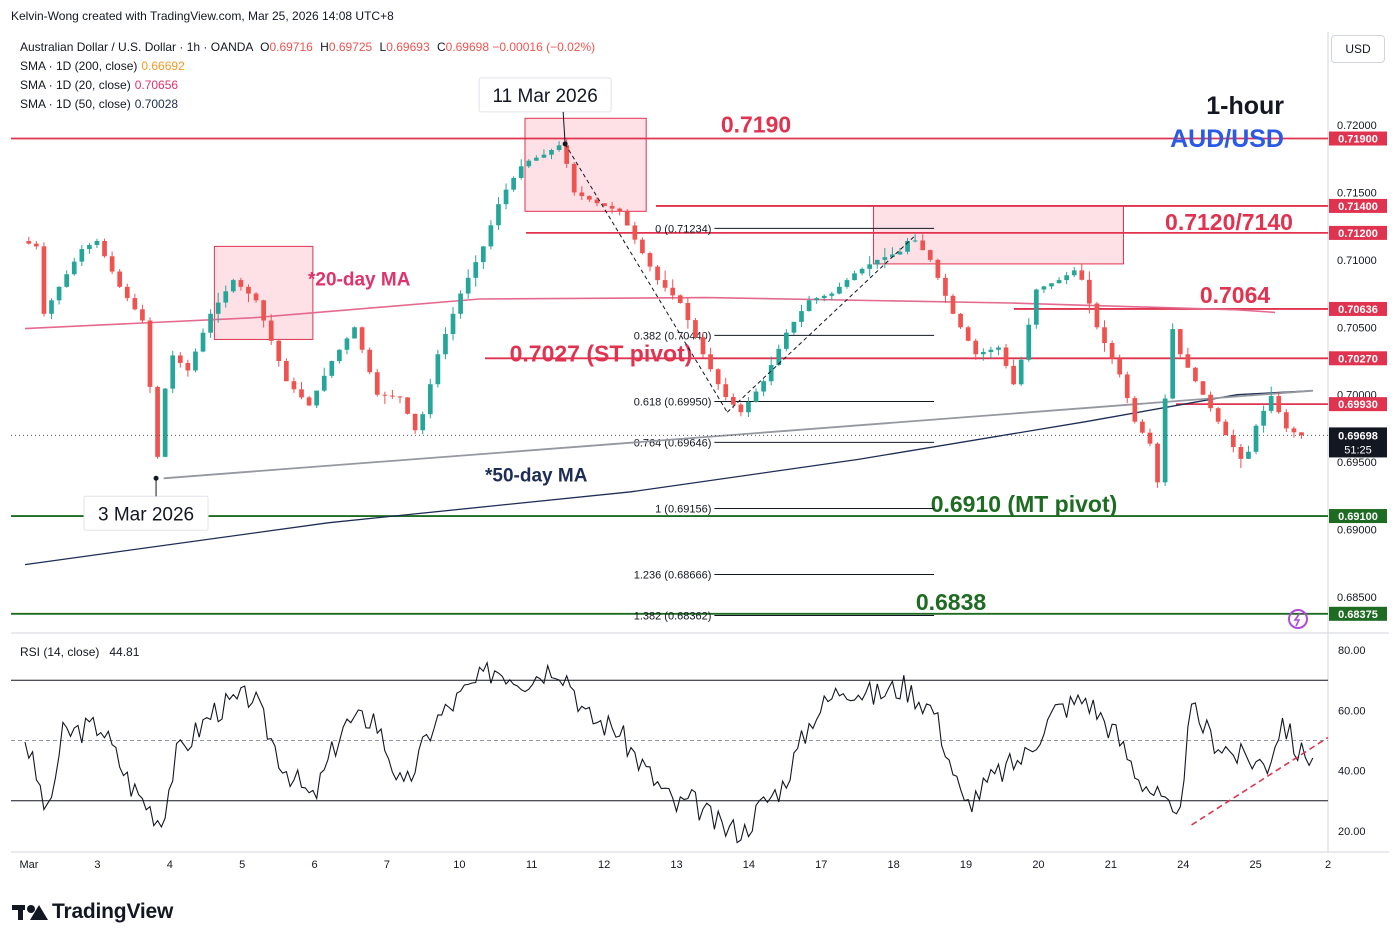  I want to click on price-change: −0.00016 (−0.02%), so click(544, 47).